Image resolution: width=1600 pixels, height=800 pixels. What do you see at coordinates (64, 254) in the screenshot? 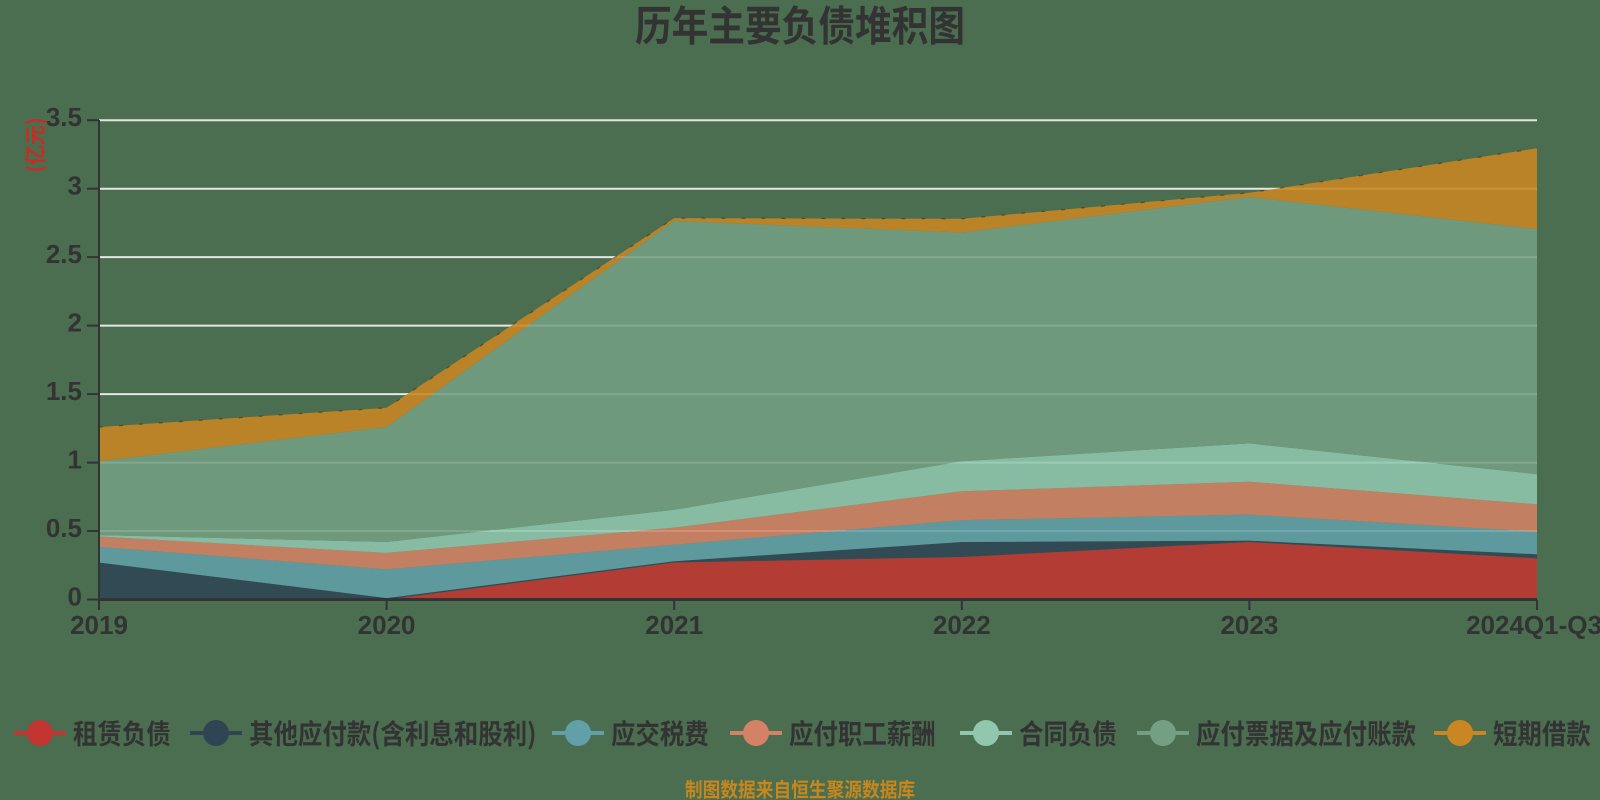
I see `svg-text: 2.5` at bounding box center [64, 254].